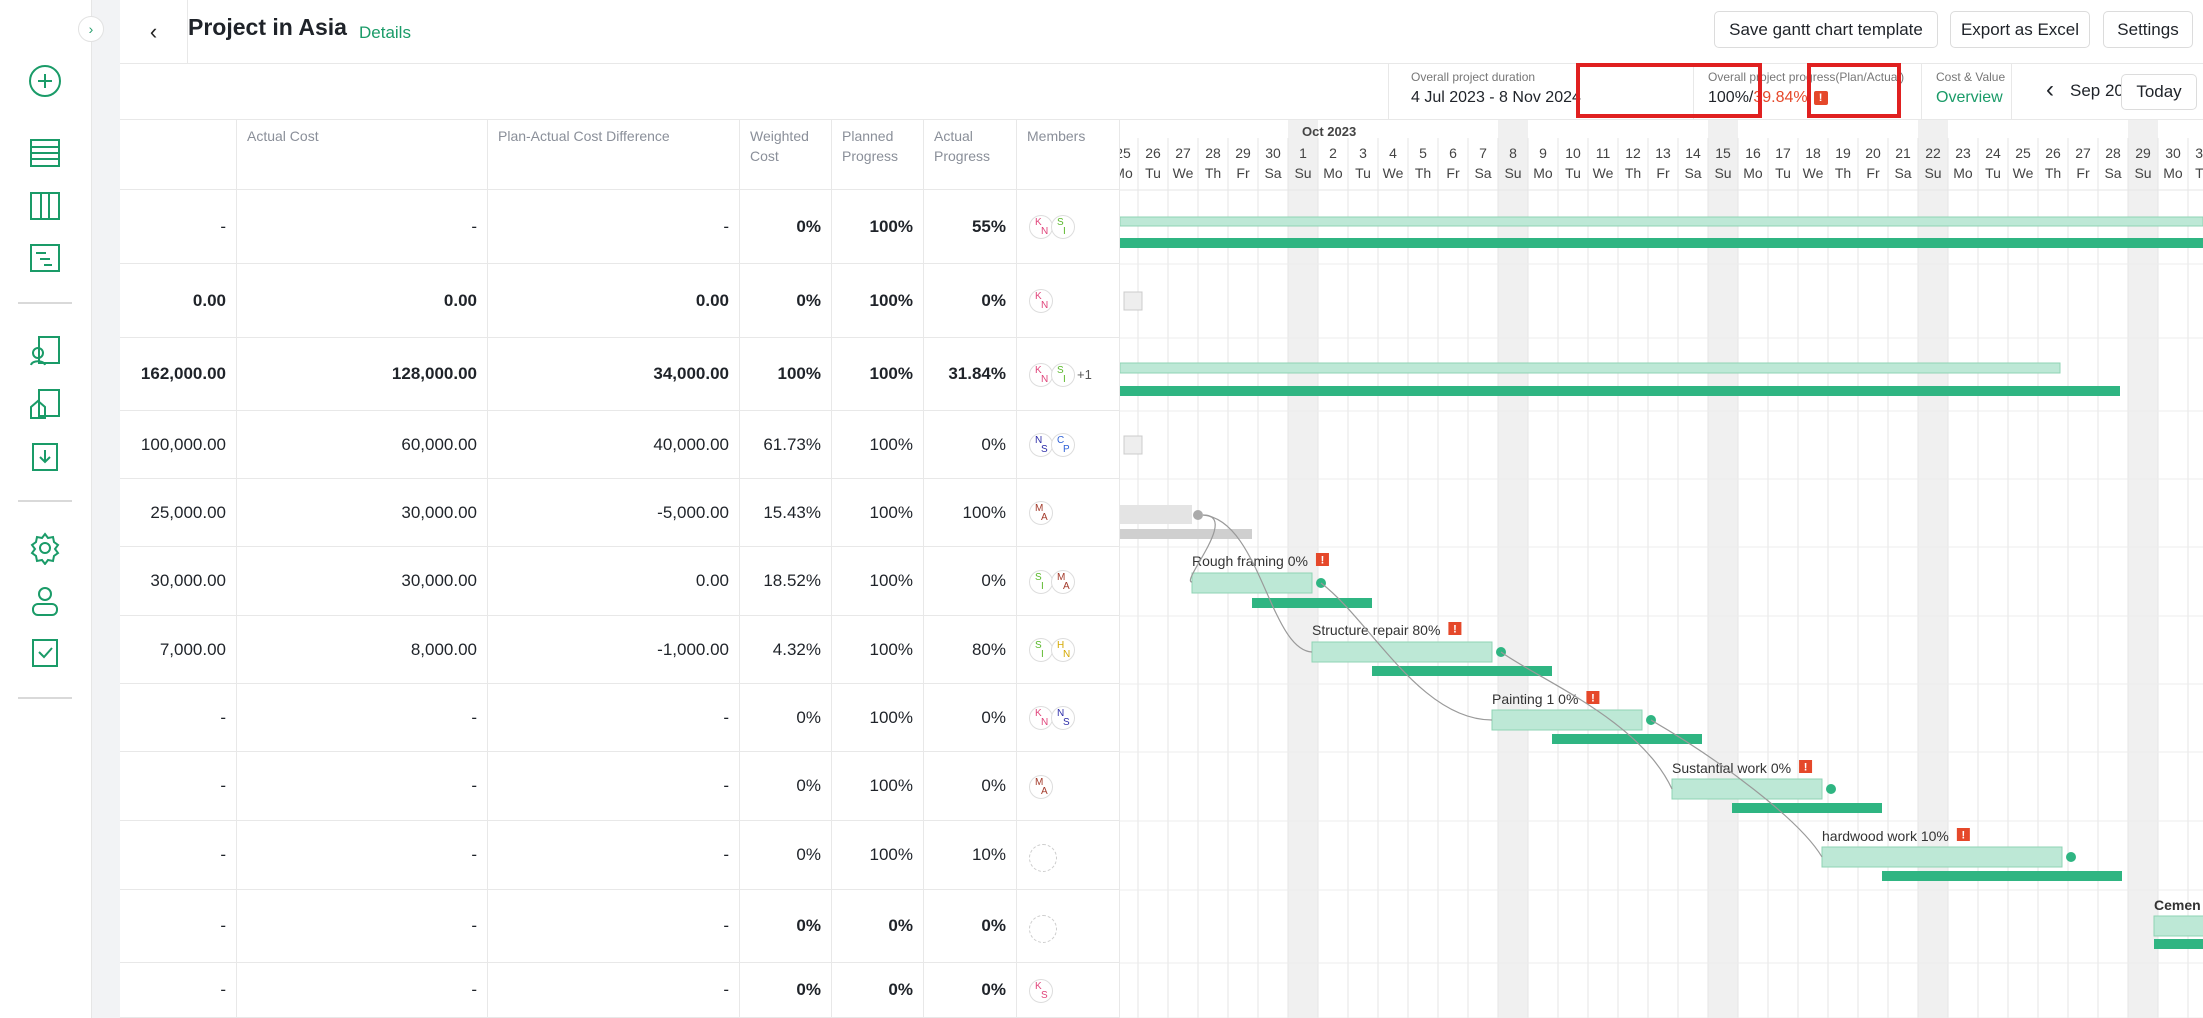 The width and height of the screenshot is (2203, 1018). What do you see at coordinates (620, 786) in the screenshot?
I see `table-row: - - -0% 100% 0% M A` at bounding box center [620, 786].